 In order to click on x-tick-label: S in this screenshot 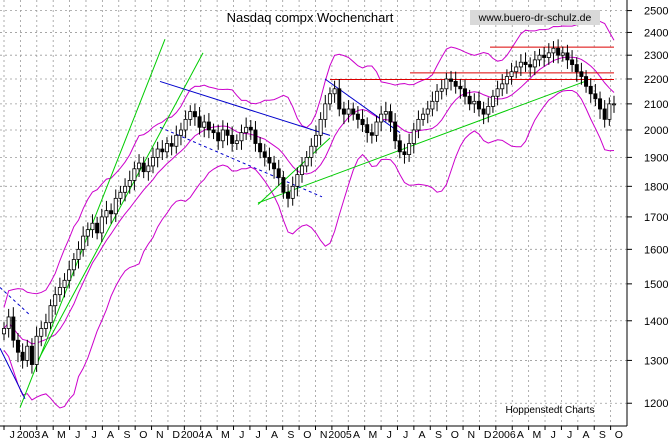, I will do `click(290, 435)`.